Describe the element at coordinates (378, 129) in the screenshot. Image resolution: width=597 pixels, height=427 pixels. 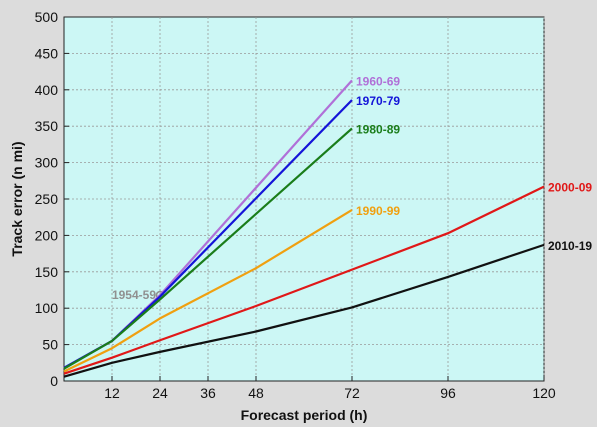
I see `series-label-1980-89: 1980-89` at that location.